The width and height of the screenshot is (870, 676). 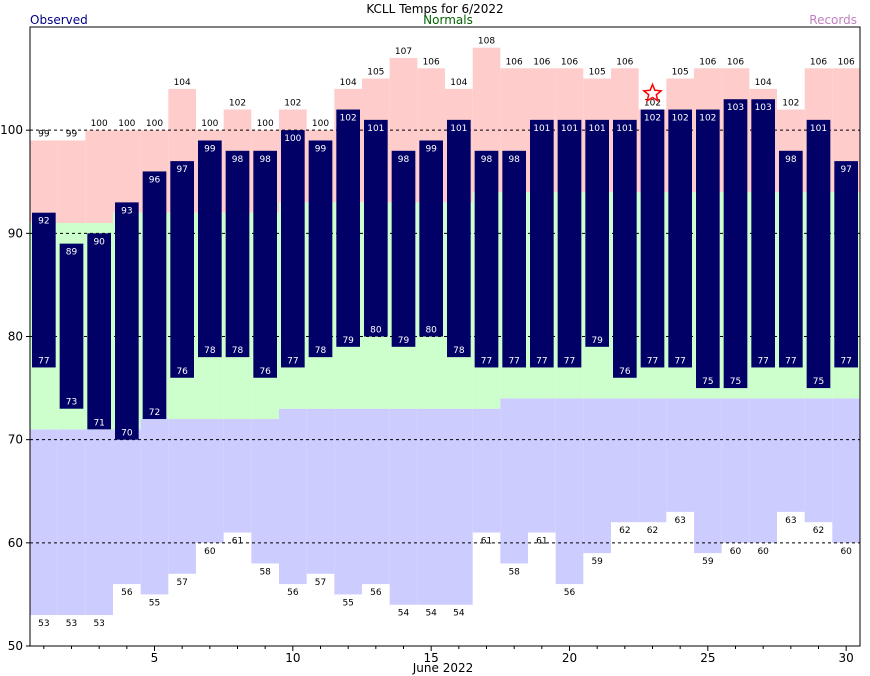 What do you see at coordinates (763, 83) in the screenshot?
I see `record-high-label: 104` at bounding box center [763, 83].